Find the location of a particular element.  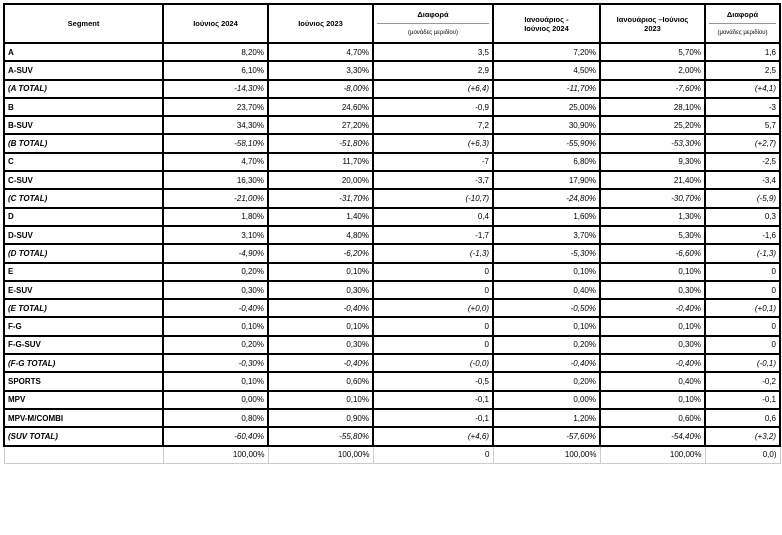

header-ytd-2024: Ιανουάριος - Ιούνιος 2024 is located at coordinates (546, 23).